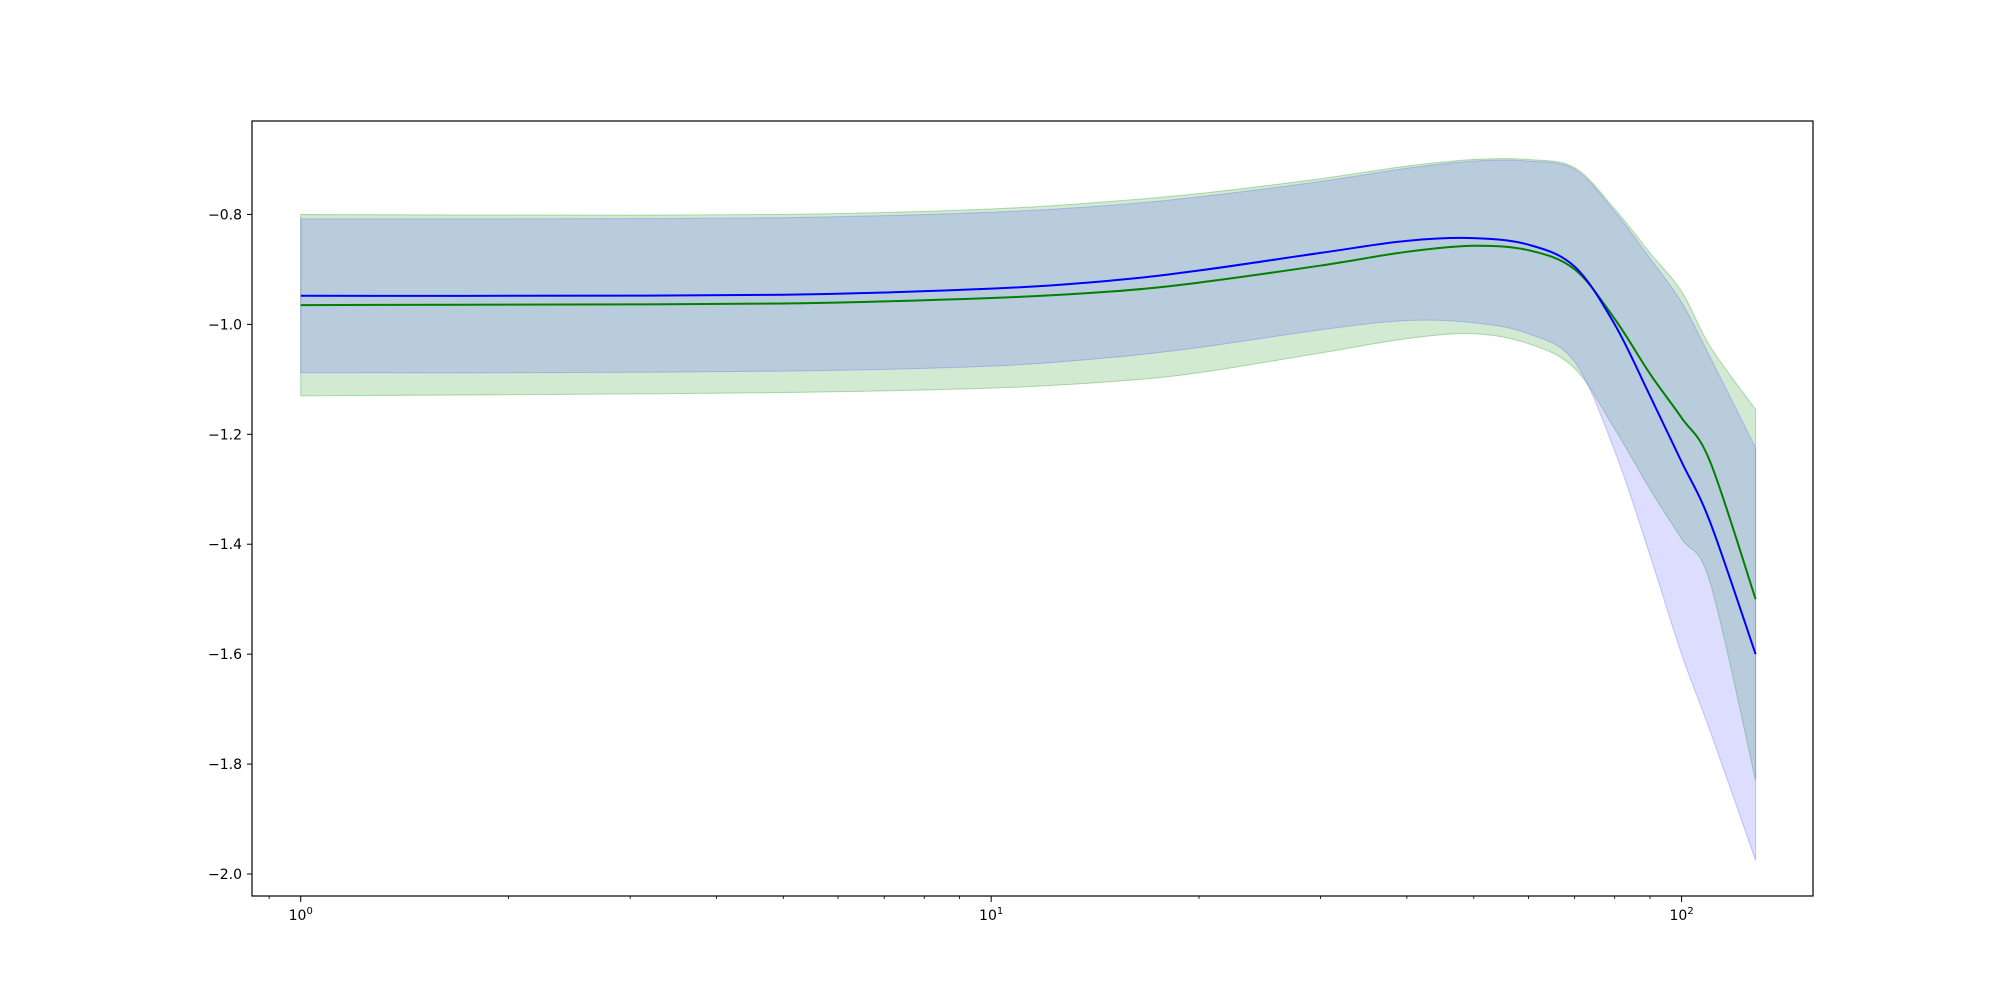  What do you see at coordinates (225, 765) in the screenshot?
I see `y-tick-label: −1.8` at bounding box center [225, 765].